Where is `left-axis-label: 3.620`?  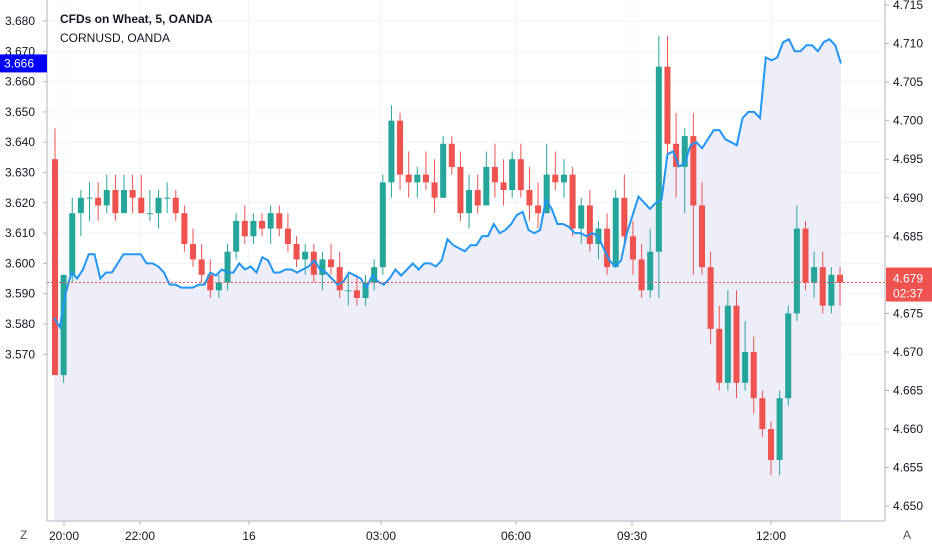 left-axis-label: 3.620 is located at coordinates (20, 203).